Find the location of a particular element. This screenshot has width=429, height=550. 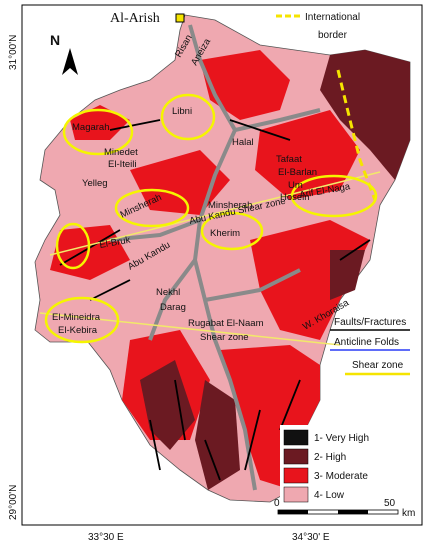

class-label: 2- High is located at coordinates (330, 457).